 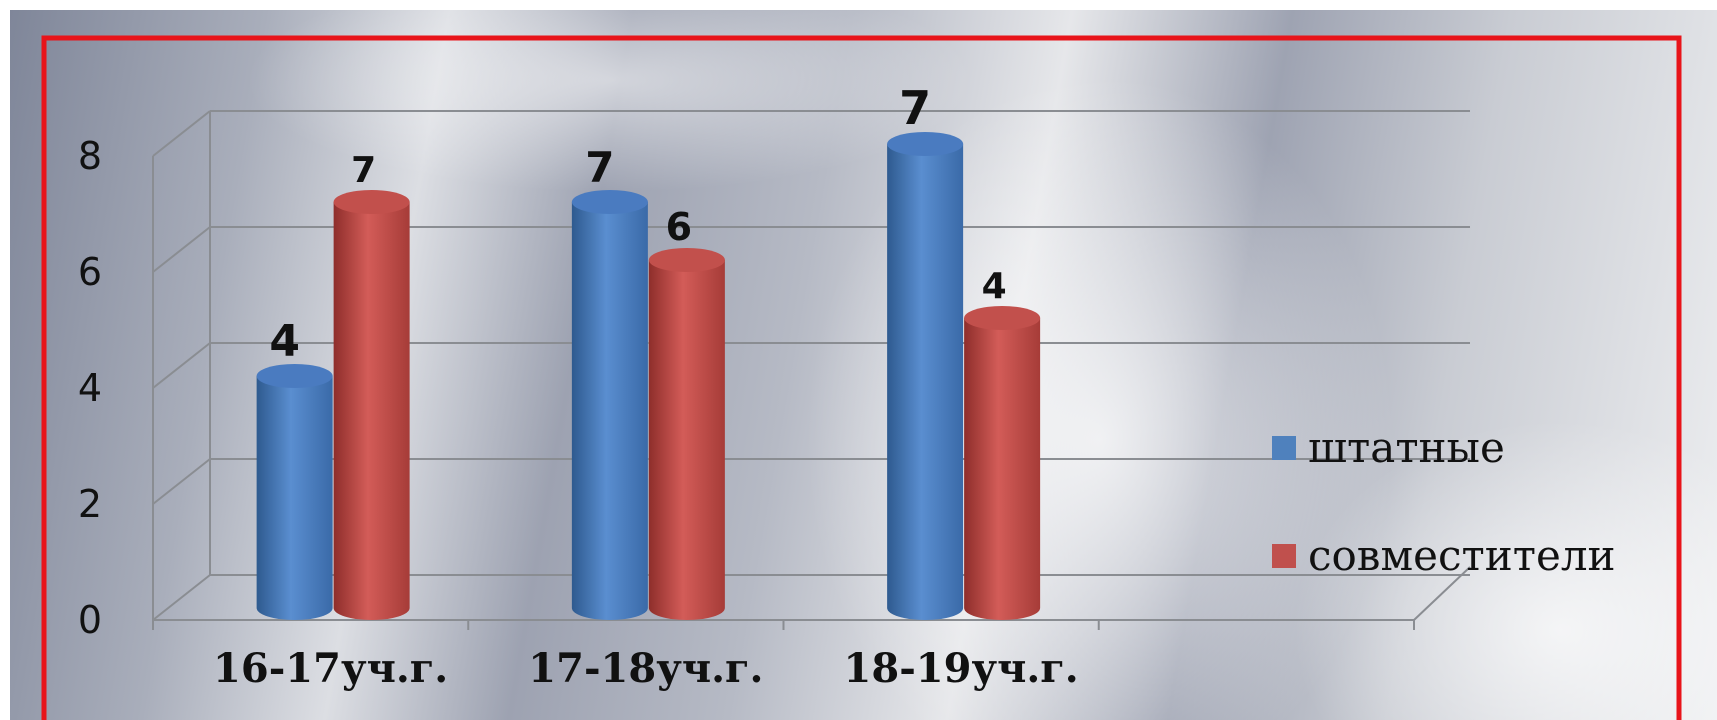 I want to click on data-label: 6, so click(x=679, y=227).